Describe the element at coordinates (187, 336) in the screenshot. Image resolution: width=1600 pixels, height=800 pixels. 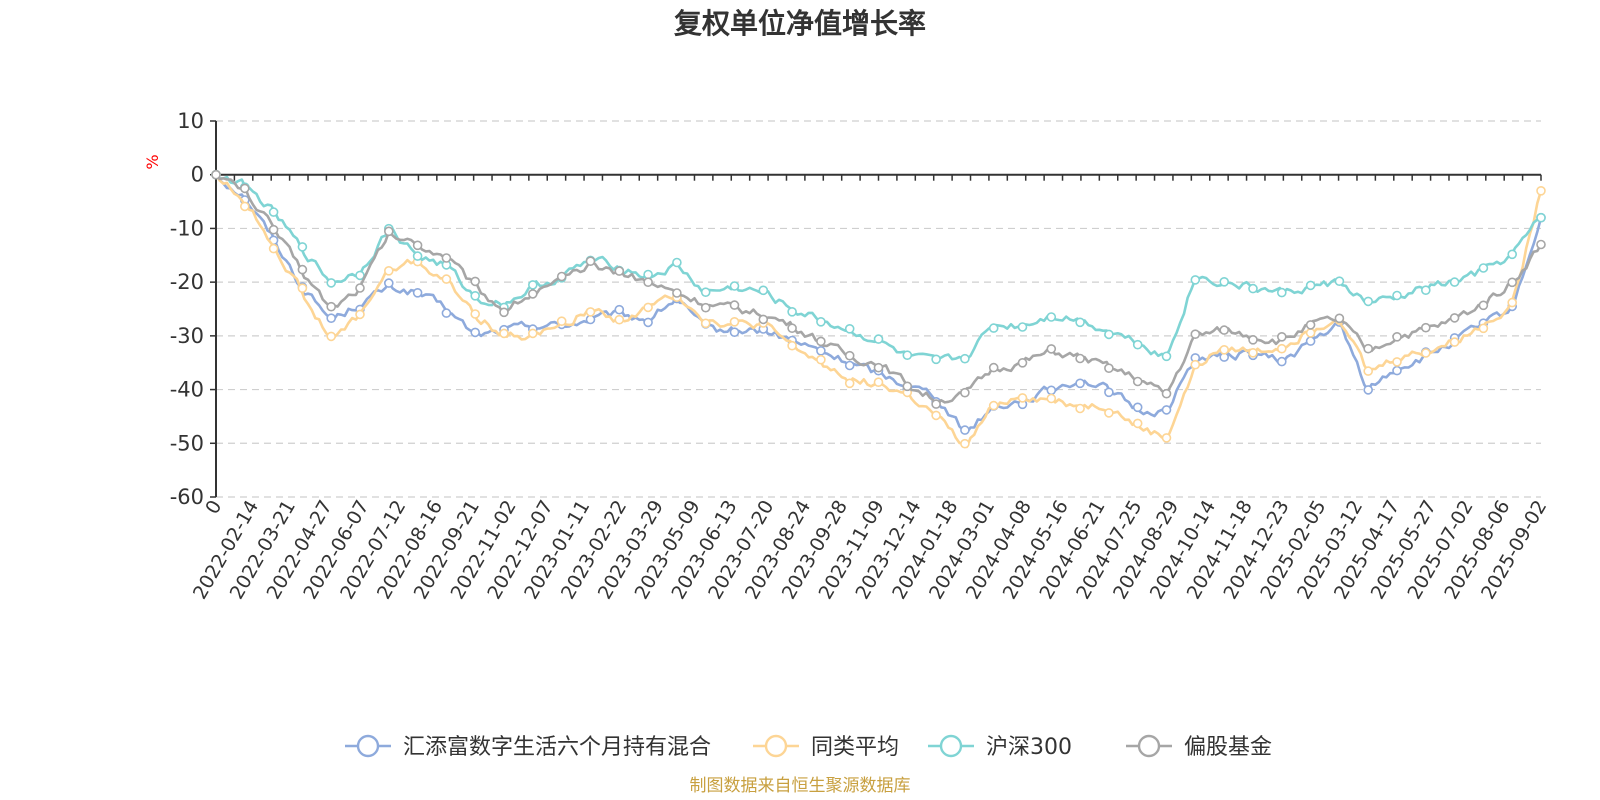
I see `y-tick-label: -30` at that location.